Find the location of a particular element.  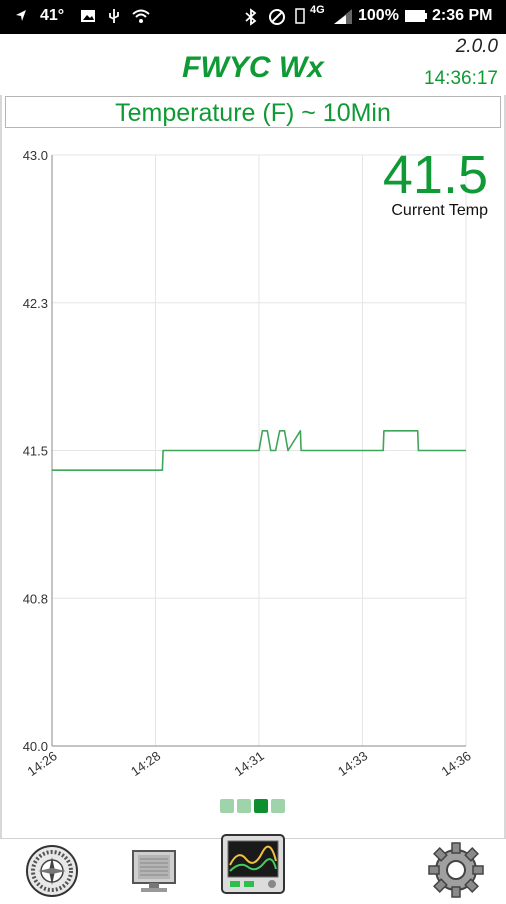

x-tick-label: 14:36 is located at coordinates (455, 763).